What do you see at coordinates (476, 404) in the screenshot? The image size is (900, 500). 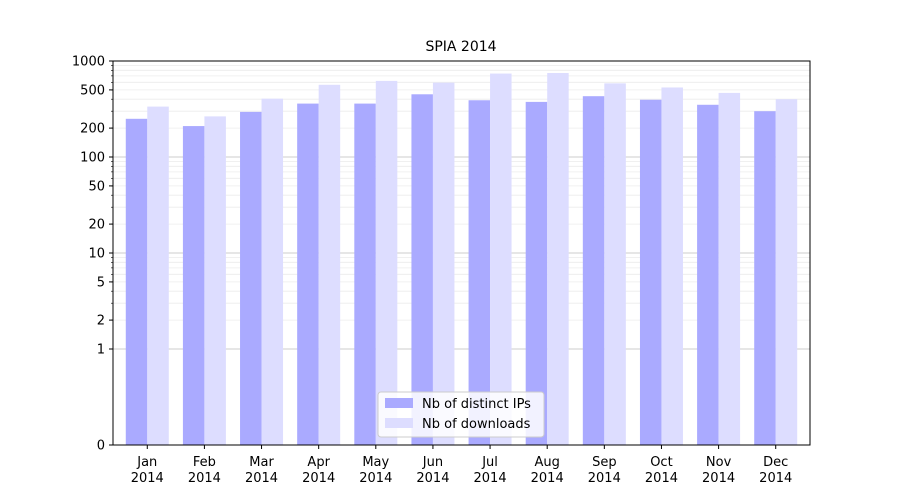 I see `legend-label: Nb of distinct IPs` at bounding box center [476, 404].